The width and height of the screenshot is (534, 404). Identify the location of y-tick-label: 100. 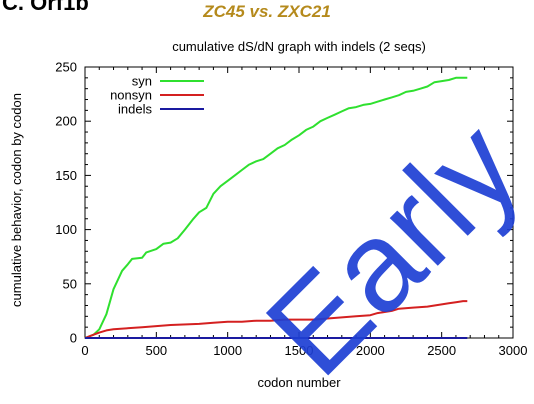
(66, 229).